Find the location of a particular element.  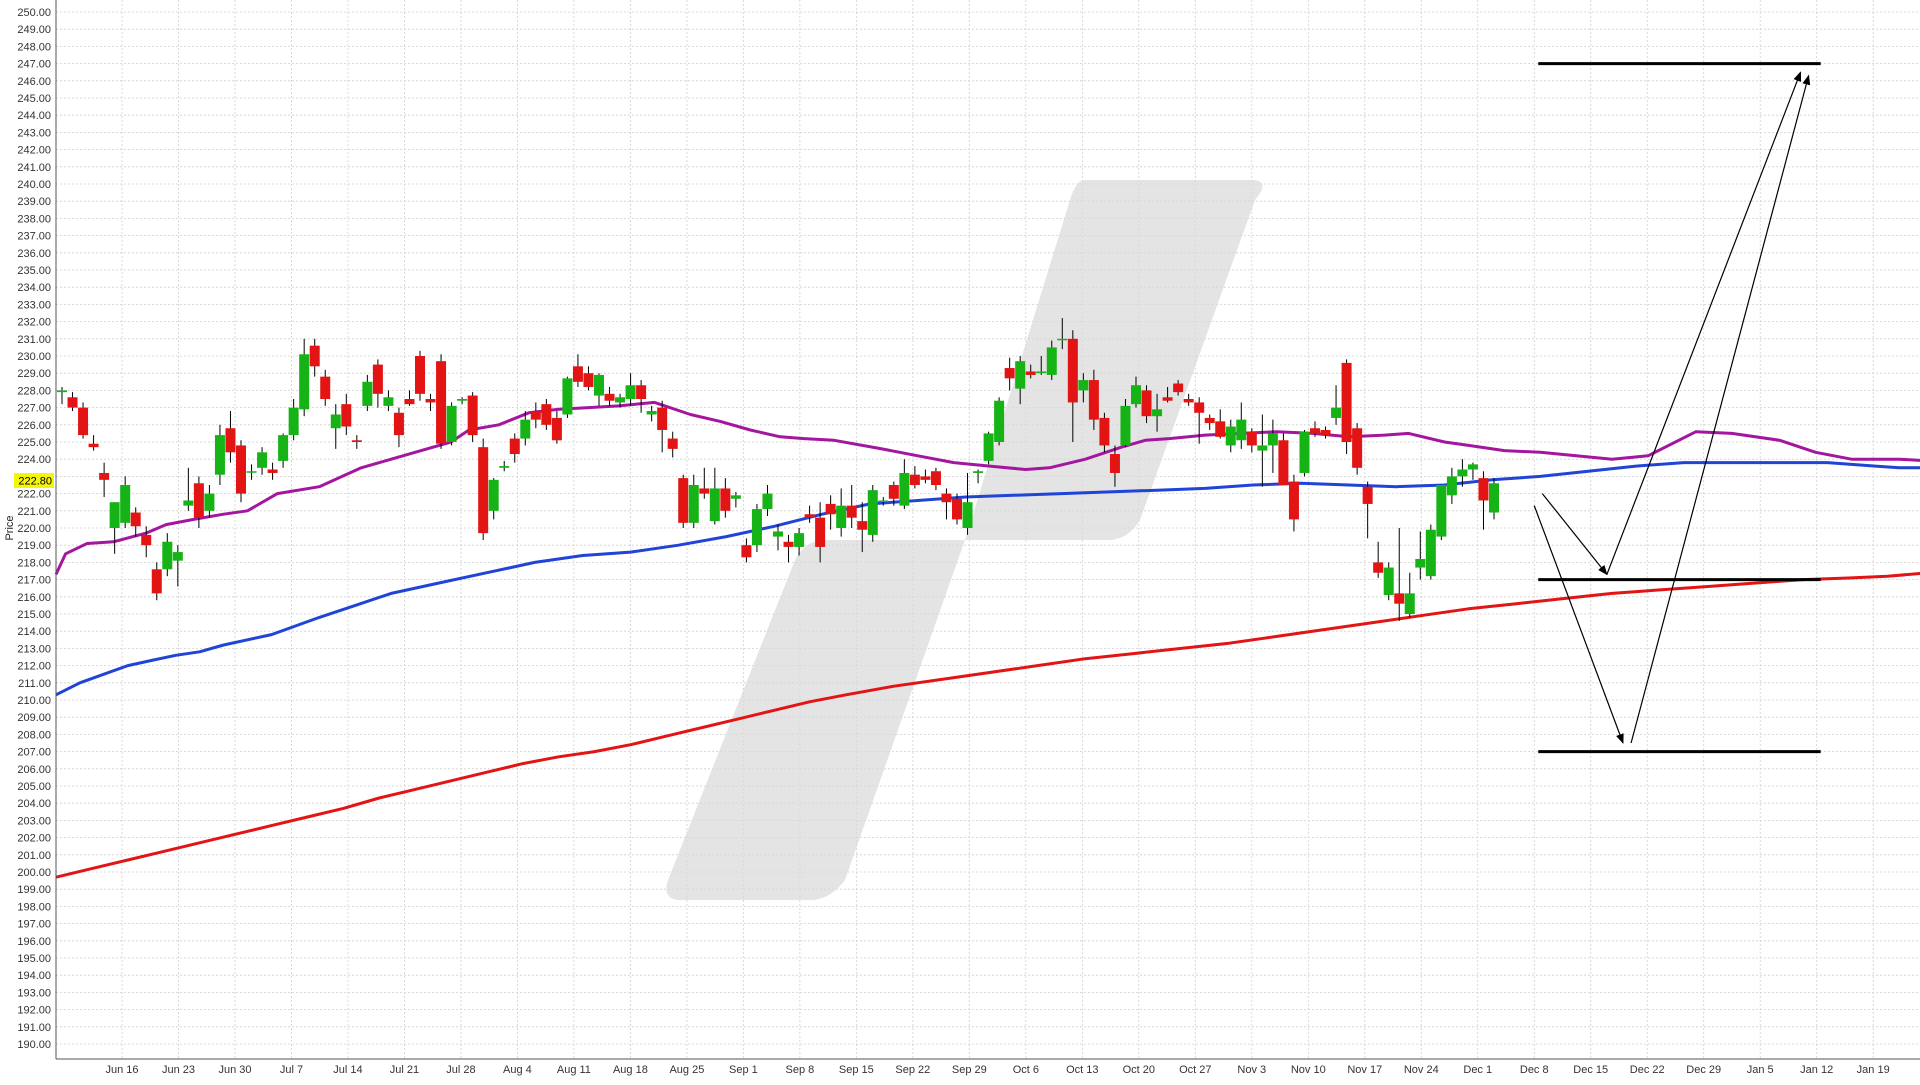

y-tick-label: 234.00 is located at coordinates (34, 288).